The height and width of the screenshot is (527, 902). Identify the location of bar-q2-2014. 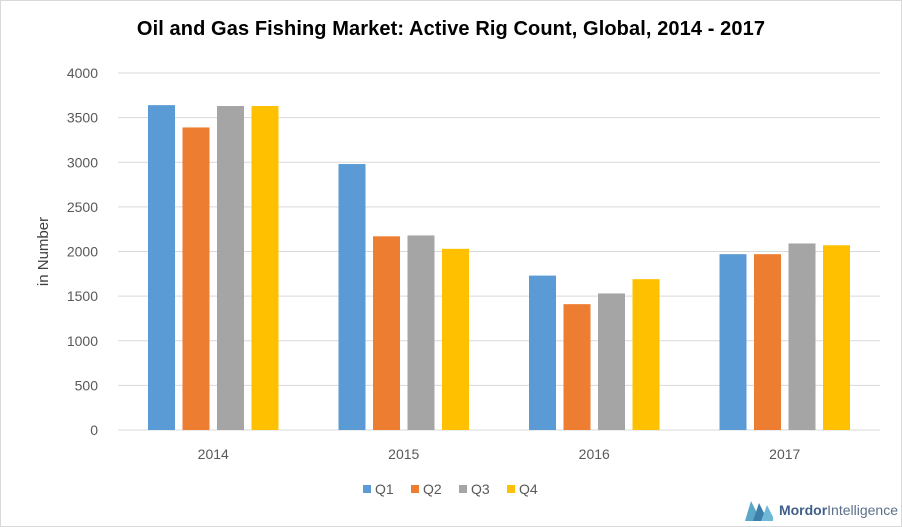
(196, 278).